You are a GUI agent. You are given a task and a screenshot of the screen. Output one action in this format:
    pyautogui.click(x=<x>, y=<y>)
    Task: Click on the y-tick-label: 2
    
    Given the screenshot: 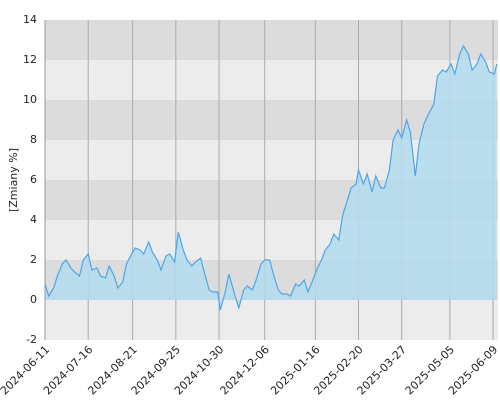 What is the action you would take?
    pyautogui.click(x=33, y=259)
    